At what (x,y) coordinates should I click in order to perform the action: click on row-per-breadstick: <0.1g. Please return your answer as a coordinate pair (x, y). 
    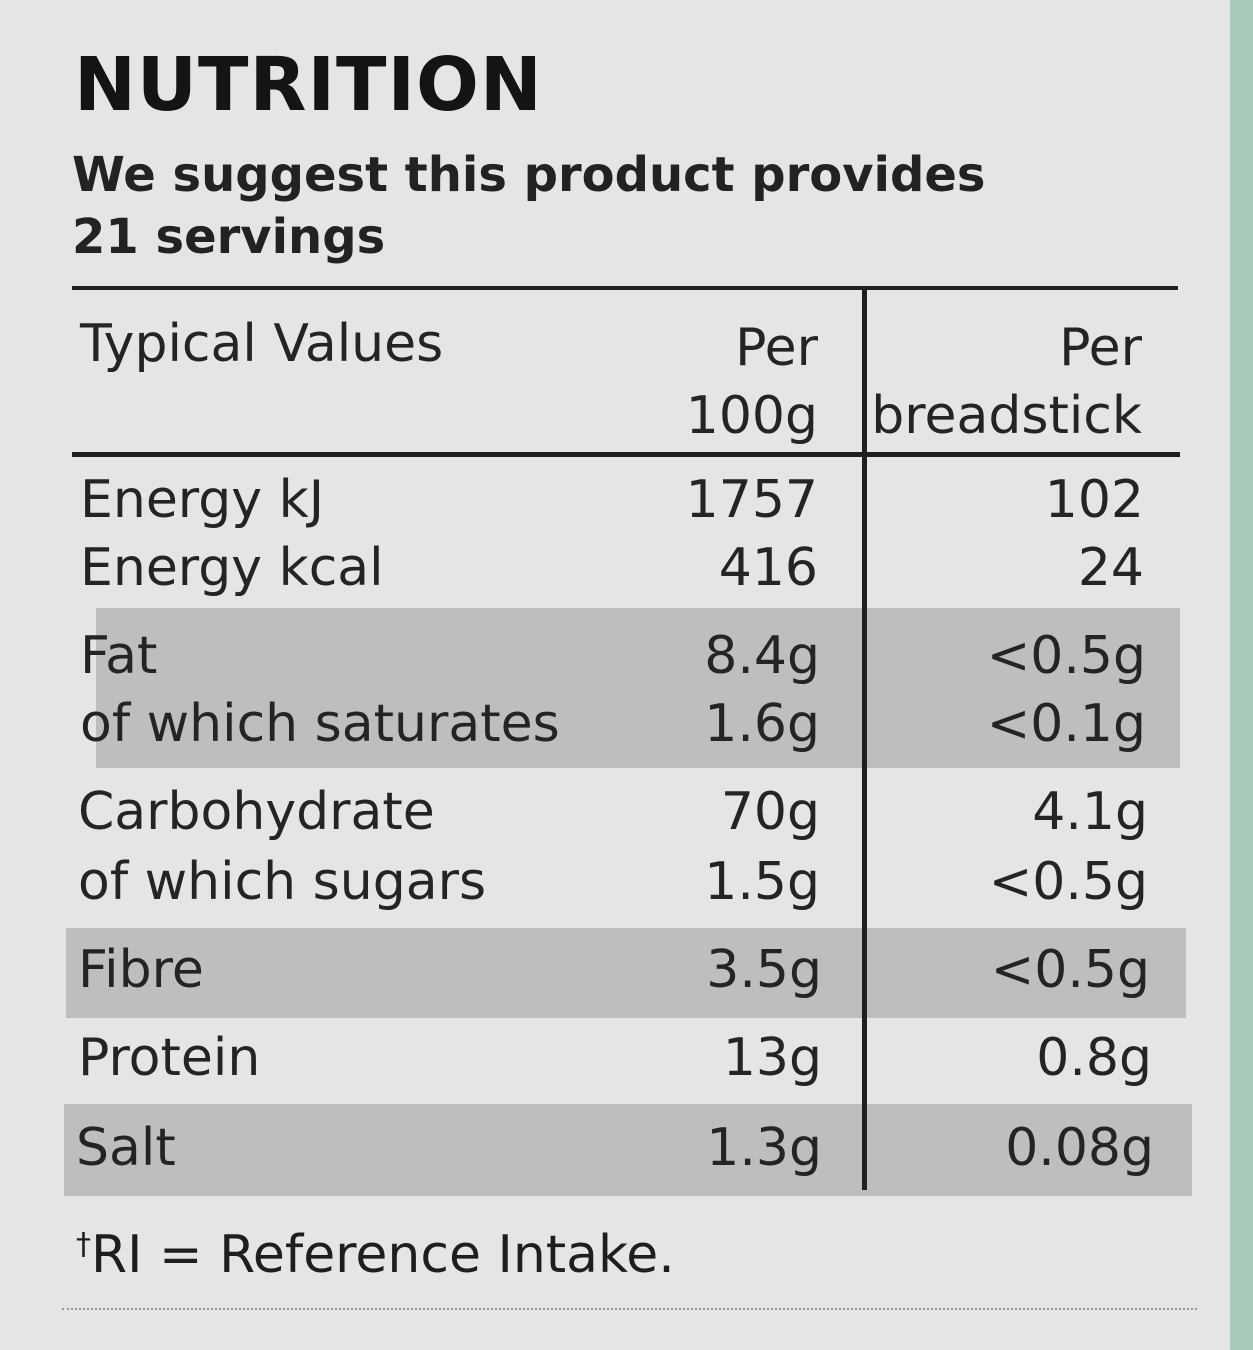
    Looking at the image, I should click on (1066, 724).